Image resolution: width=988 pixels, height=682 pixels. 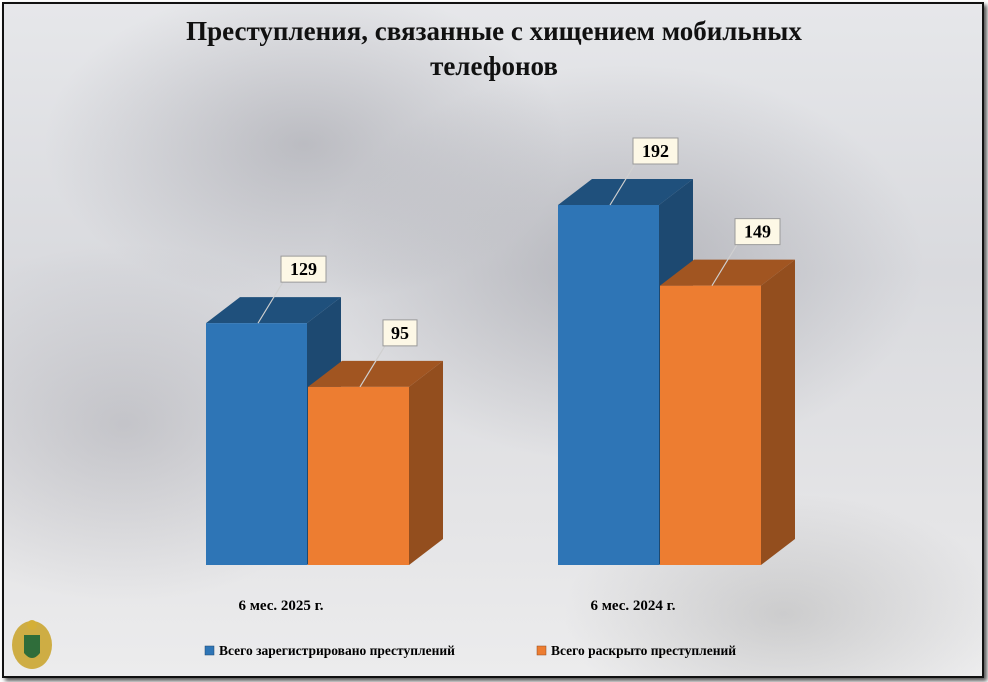 I want to click on data-label: 192, so click(x=655, y=151).